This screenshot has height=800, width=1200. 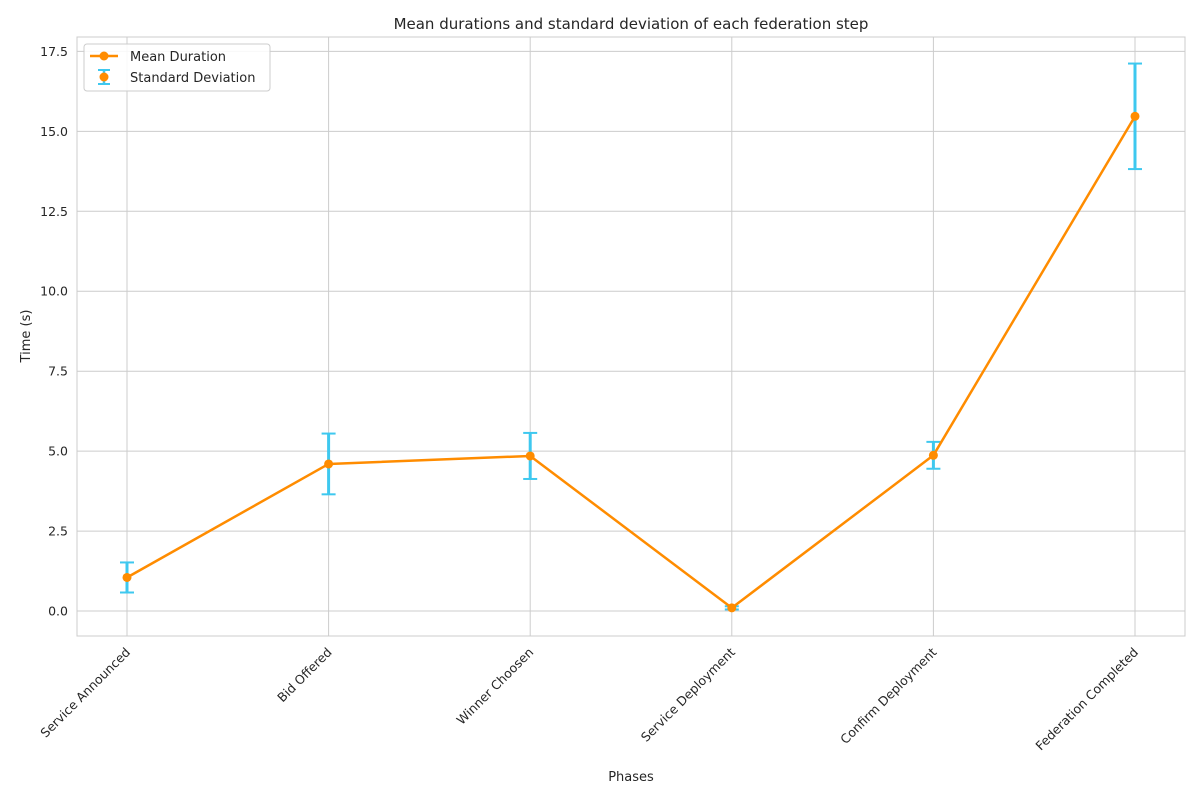 I want to click on y-axis-title: Time (s), so click(x=26, y=337).